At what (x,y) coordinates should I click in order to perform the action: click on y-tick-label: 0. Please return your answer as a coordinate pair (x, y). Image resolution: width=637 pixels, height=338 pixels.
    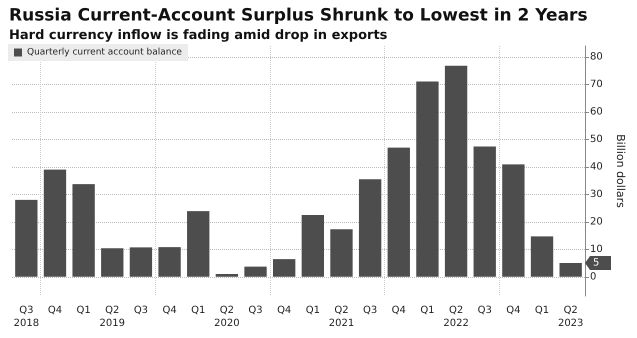
    Looking at the image, I should click on (593, 276).